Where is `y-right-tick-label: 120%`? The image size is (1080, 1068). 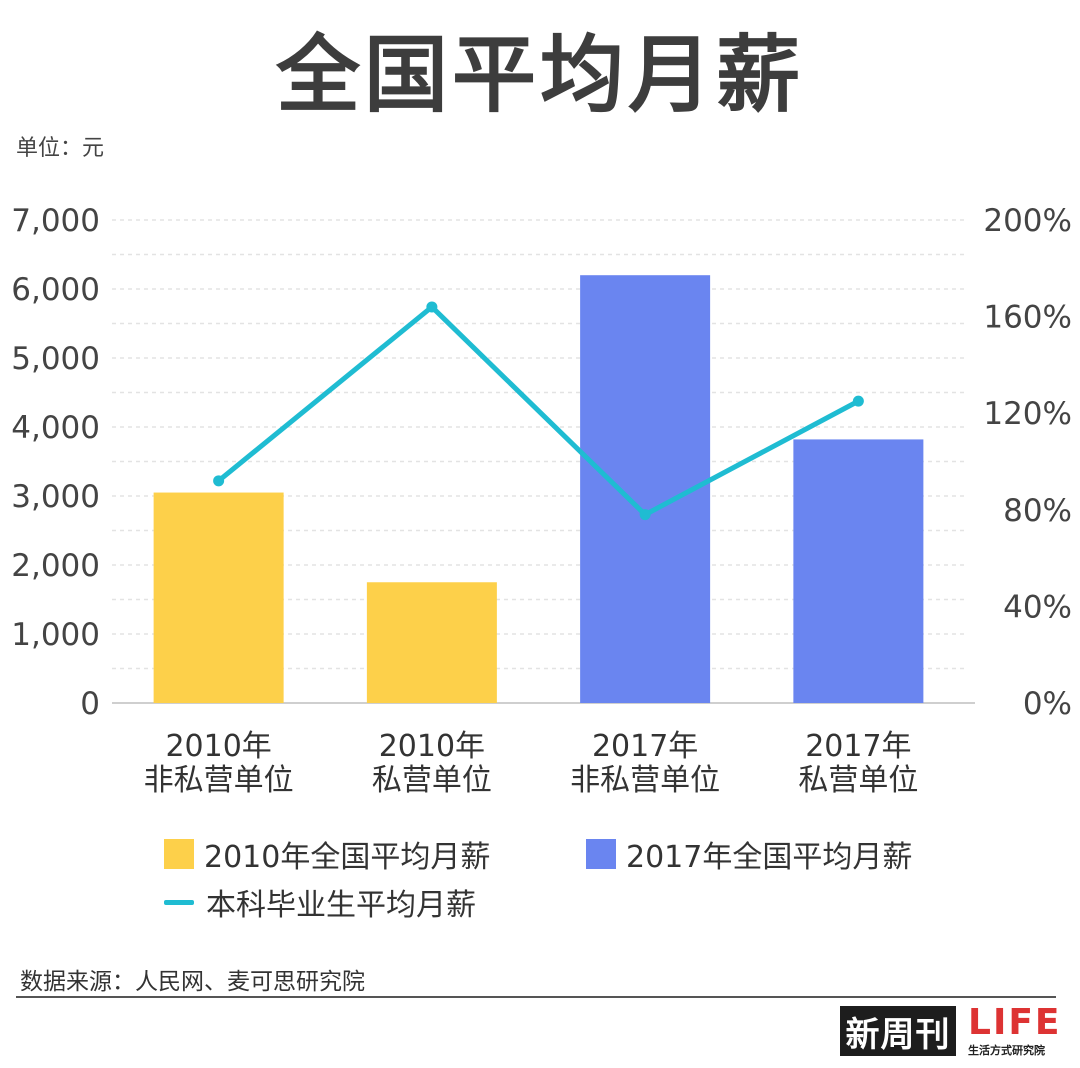
y-right-tick-label: 120% is located at coordinates (1027, 414).